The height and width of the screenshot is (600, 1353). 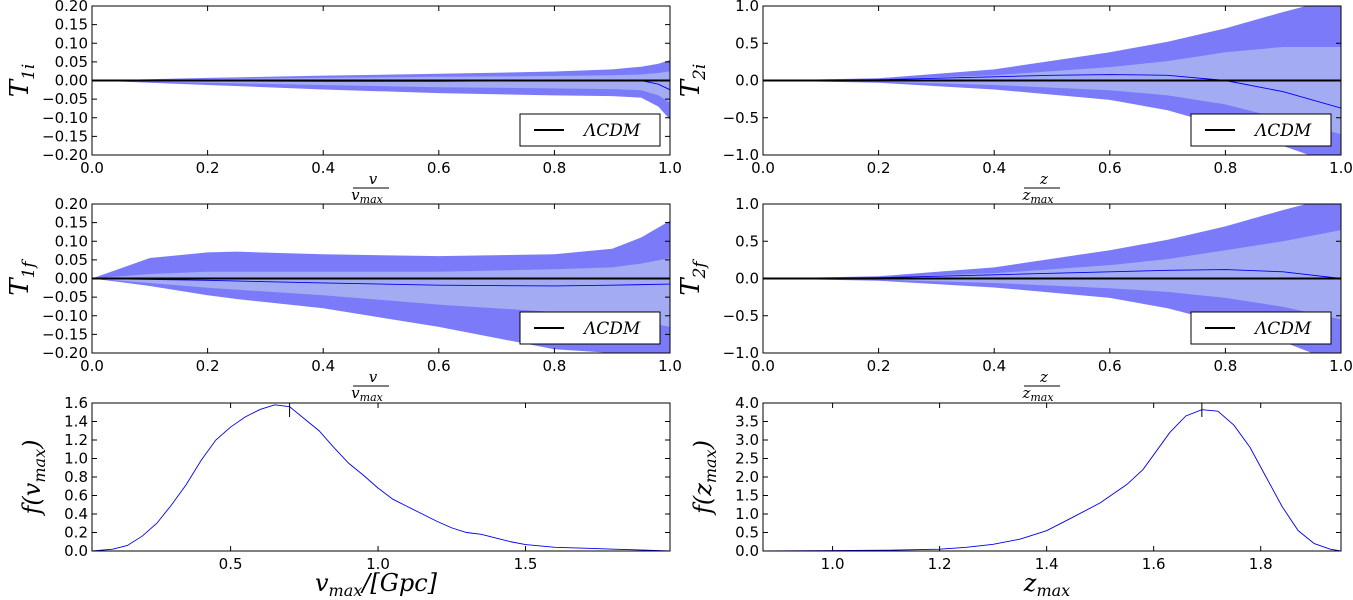 What do you see at coordinates (71, 25) in the screenshot?
I see `y-tick-label: 0.15` at bounding box center [71, 25].